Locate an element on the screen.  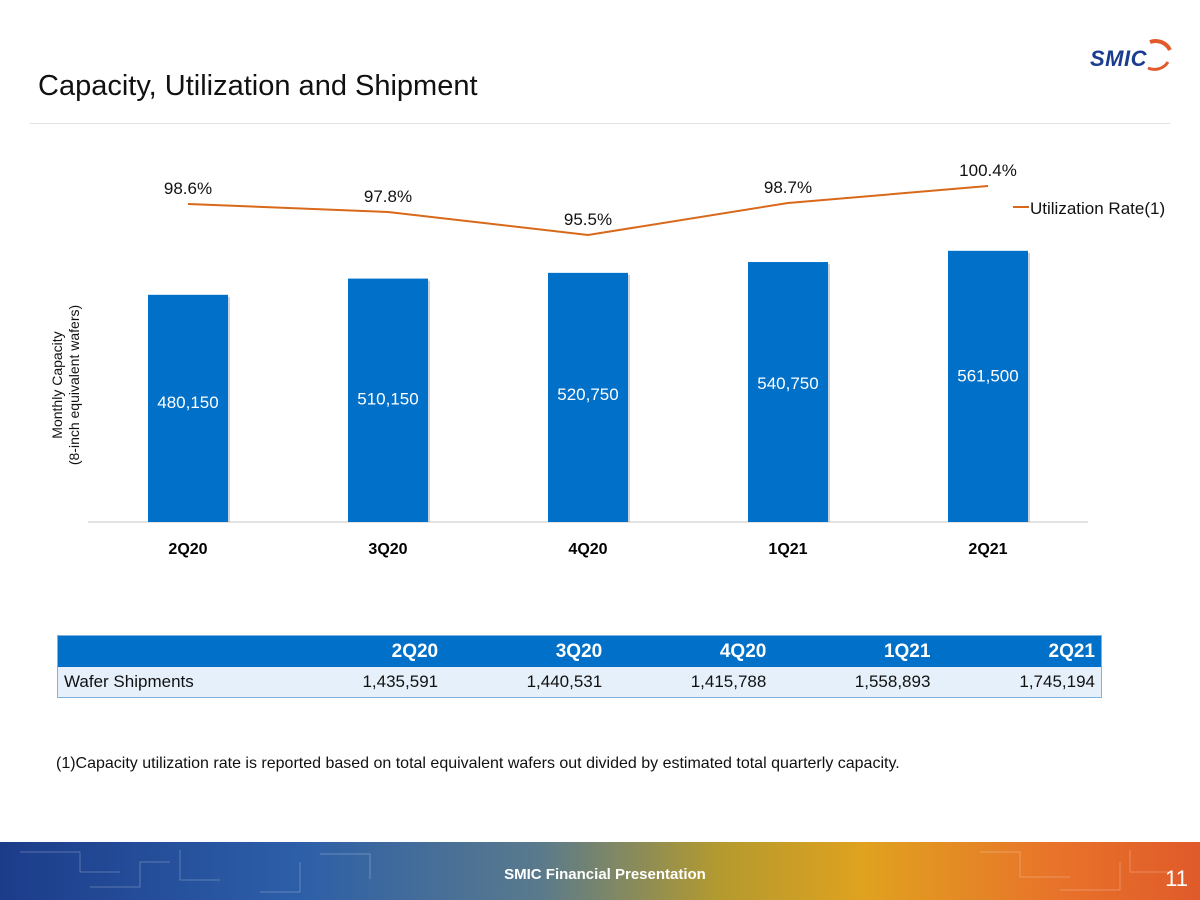
table-cell: 1,415,788 is located at coordinates (690, 682).